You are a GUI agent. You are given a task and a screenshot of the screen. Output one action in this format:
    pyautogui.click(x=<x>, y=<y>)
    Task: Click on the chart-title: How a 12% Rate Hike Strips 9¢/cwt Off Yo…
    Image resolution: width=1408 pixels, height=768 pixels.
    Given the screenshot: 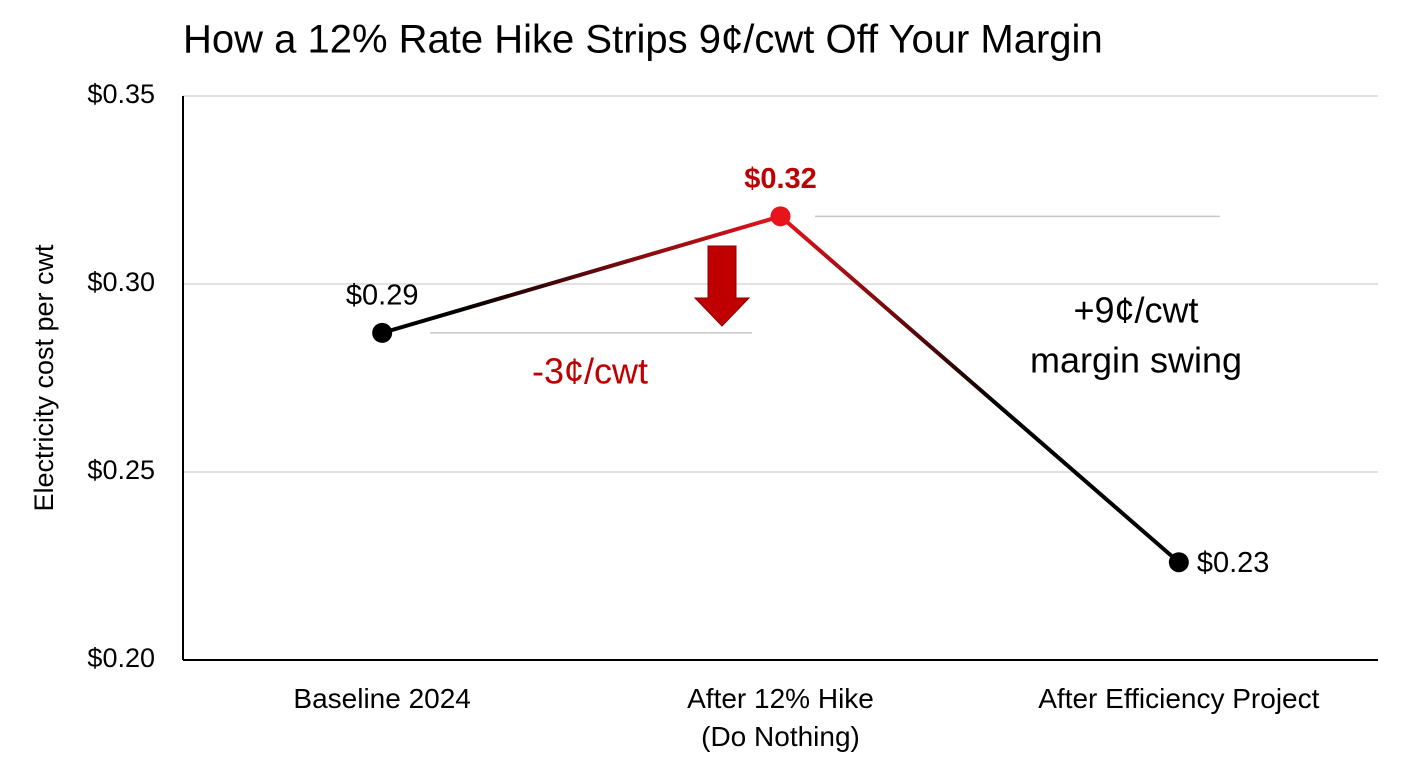 What is the action you would take?
    pyautogui.click(x=643, y=40)
    